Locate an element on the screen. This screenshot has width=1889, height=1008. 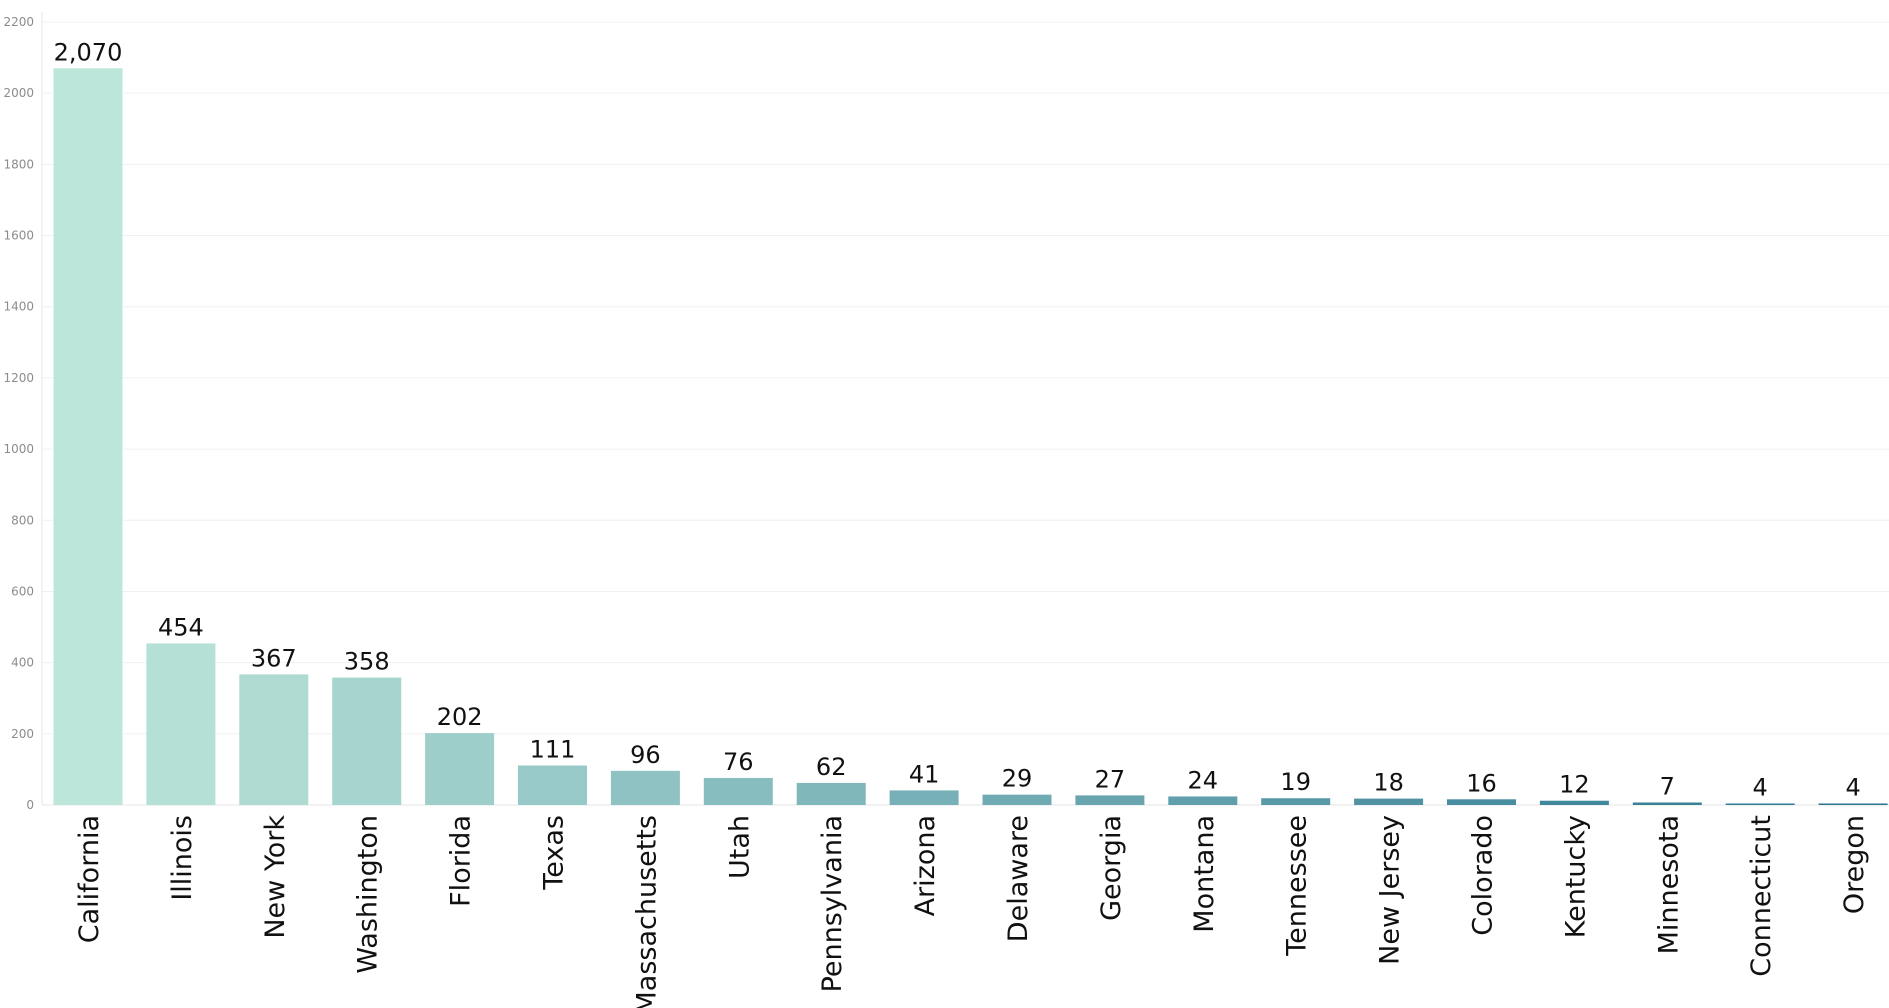
y-tick-label: 200 is located at coordinates (22, 734).